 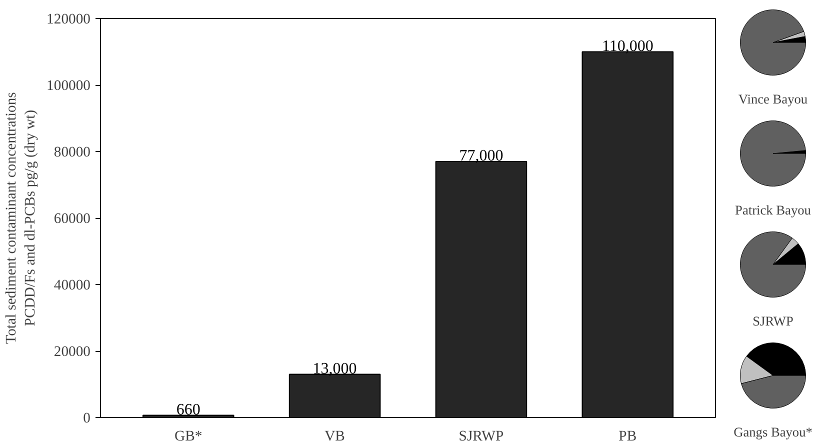 I want to click on data-label: 110,000, so click(x=628, y=46).